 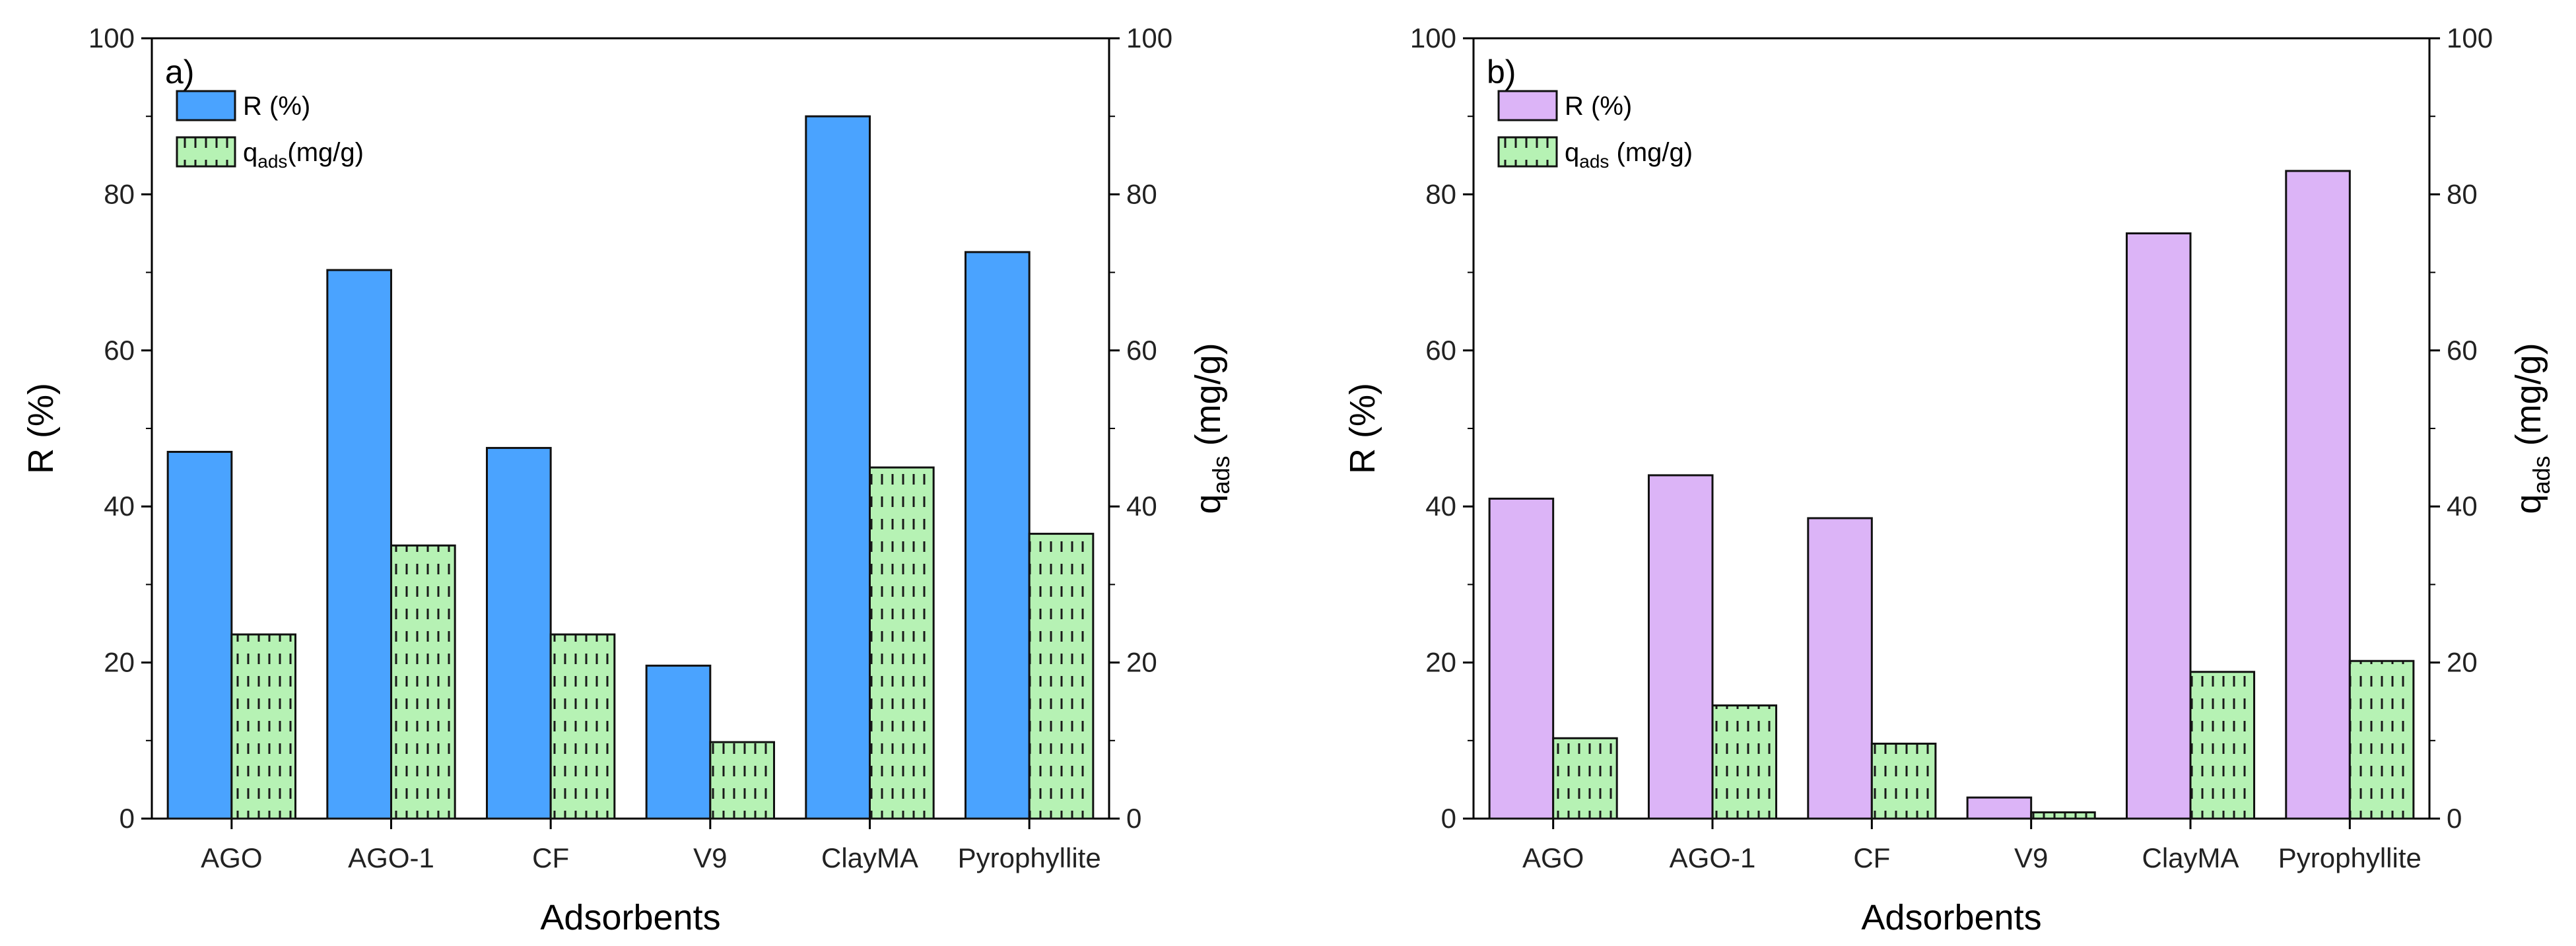 I want to click on panel-label: b), so click(x=1501, y=71).